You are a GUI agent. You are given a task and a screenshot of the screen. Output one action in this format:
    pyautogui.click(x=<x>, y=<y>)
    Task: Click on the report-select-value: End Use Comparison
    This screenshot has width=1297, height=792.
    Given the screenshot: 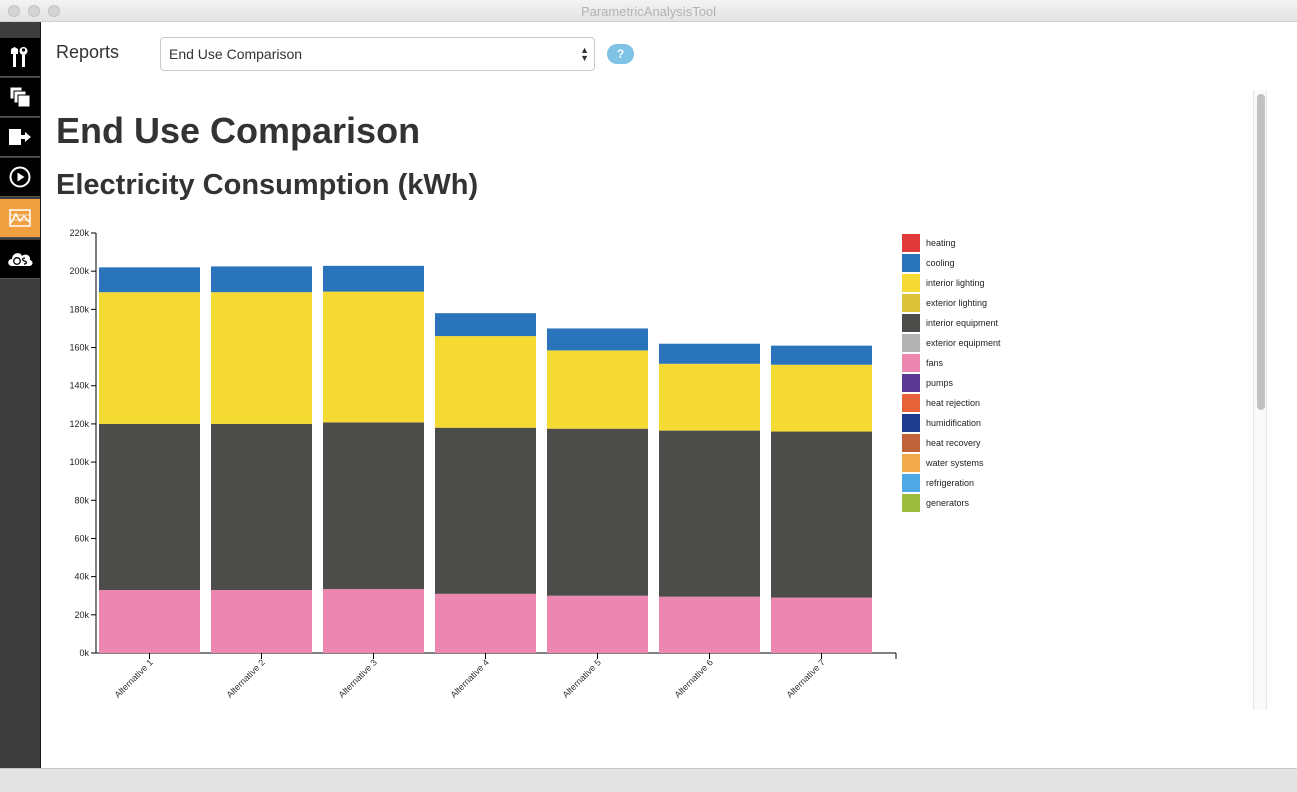 What is the action you would take?
    pyautogui.click(x=236, y=54)
    